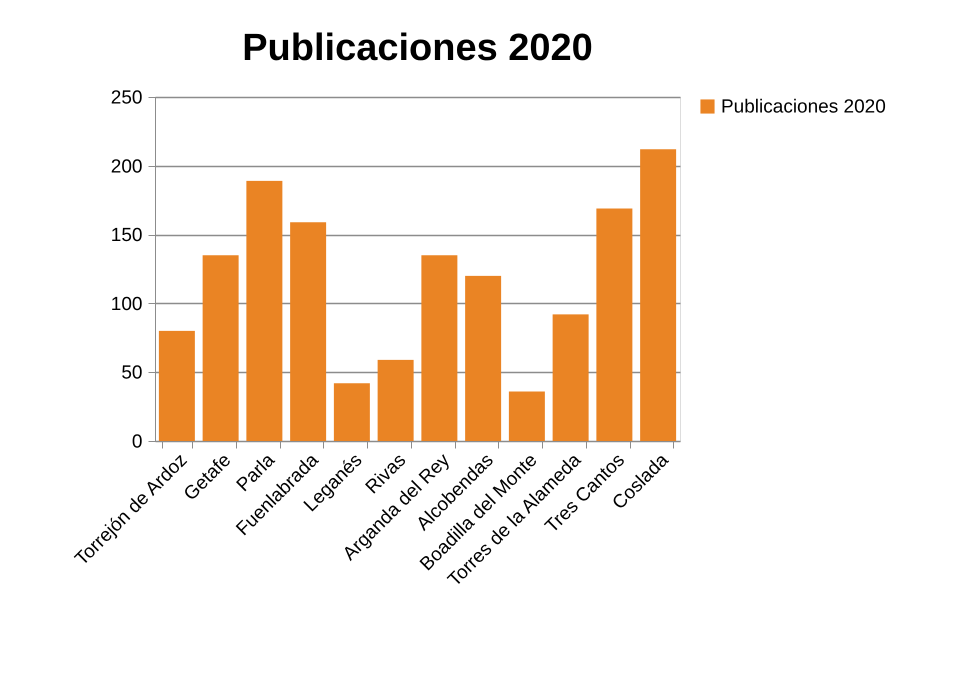 The image size is (956, 682). Describe the element at coordinates (137, 442) in the screenshot. I see `y-tick-label: 0` at that location.